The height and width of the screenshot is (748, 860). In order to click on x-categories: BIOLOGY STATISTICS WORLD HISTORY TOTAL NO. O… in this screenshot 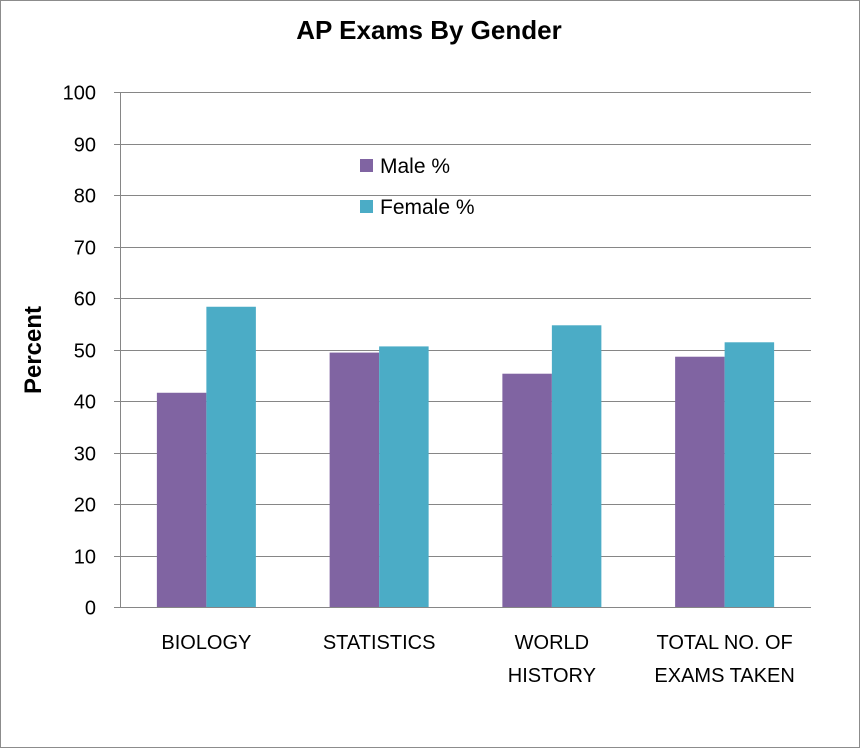, I will do `click(477, 659)`.